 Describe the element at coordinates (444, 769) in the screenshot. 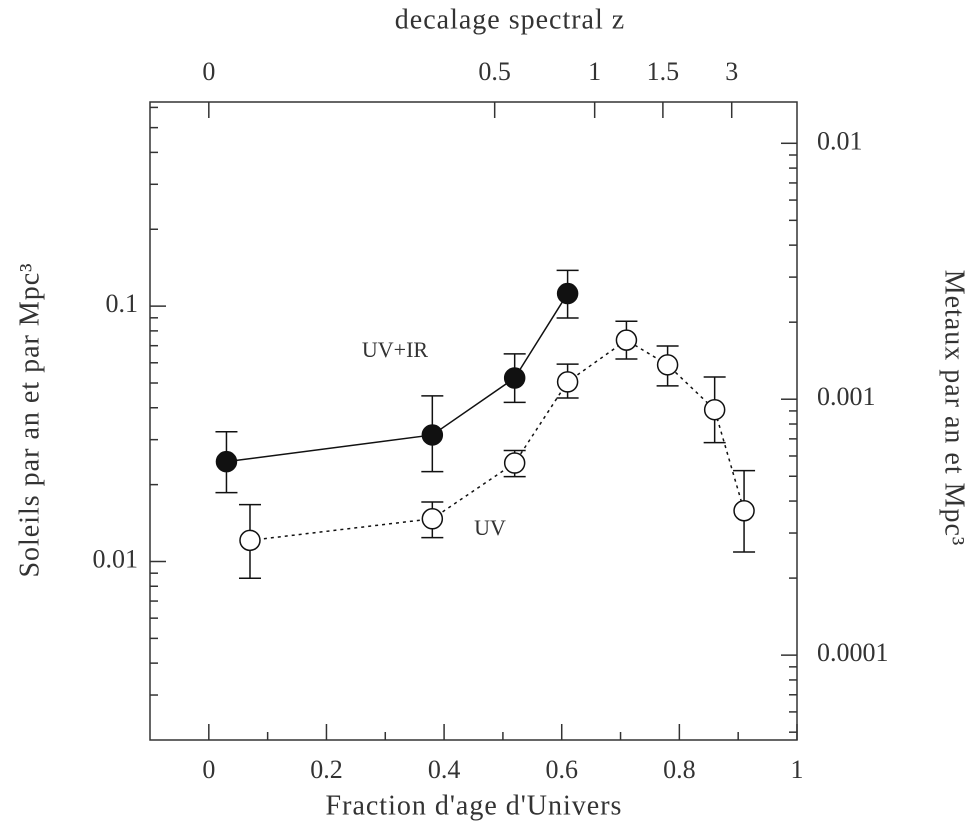

I see `x-tick-label: 0.4` at that location.